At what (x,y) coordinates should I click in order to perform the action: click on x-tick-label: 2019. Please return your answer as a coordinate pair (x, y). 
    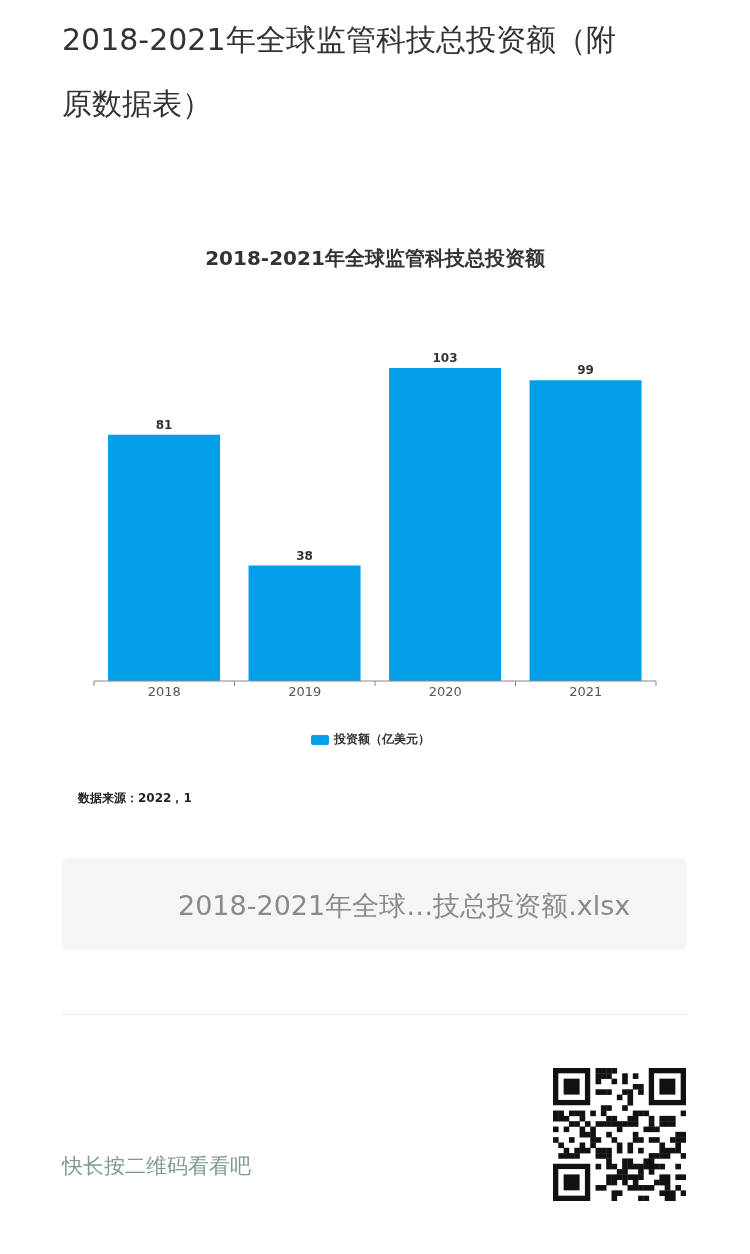
    Looking at the image, I should click on (305, 691).